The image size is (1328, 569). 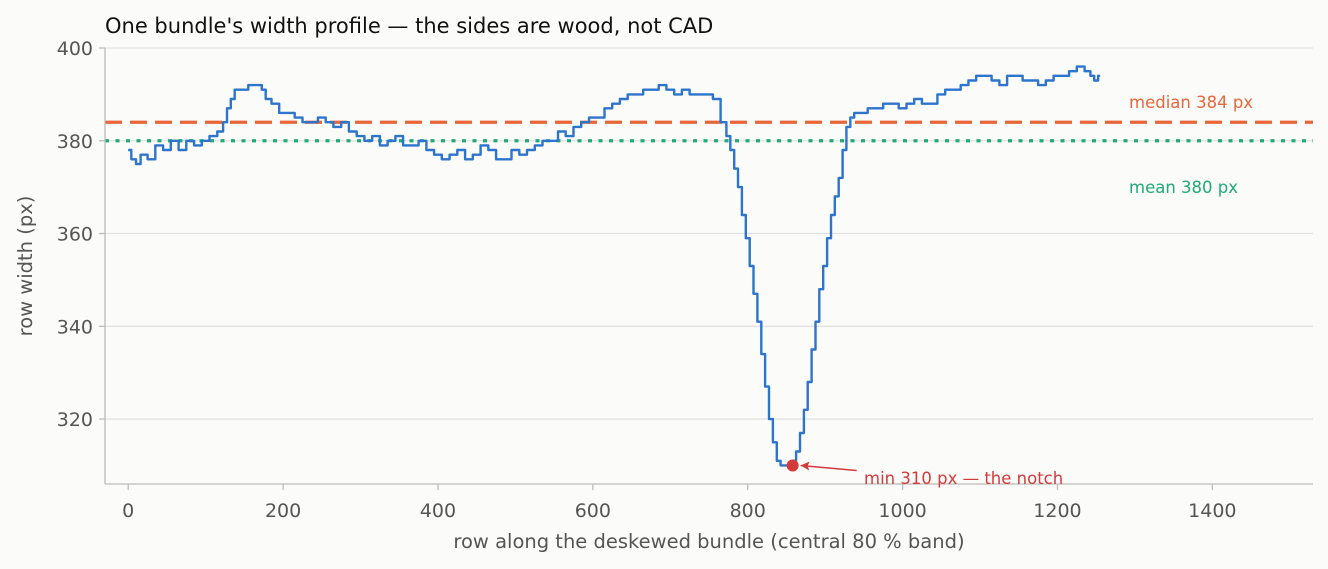 I want to click on min-annotation-arrow, so click(x=828, y=468).